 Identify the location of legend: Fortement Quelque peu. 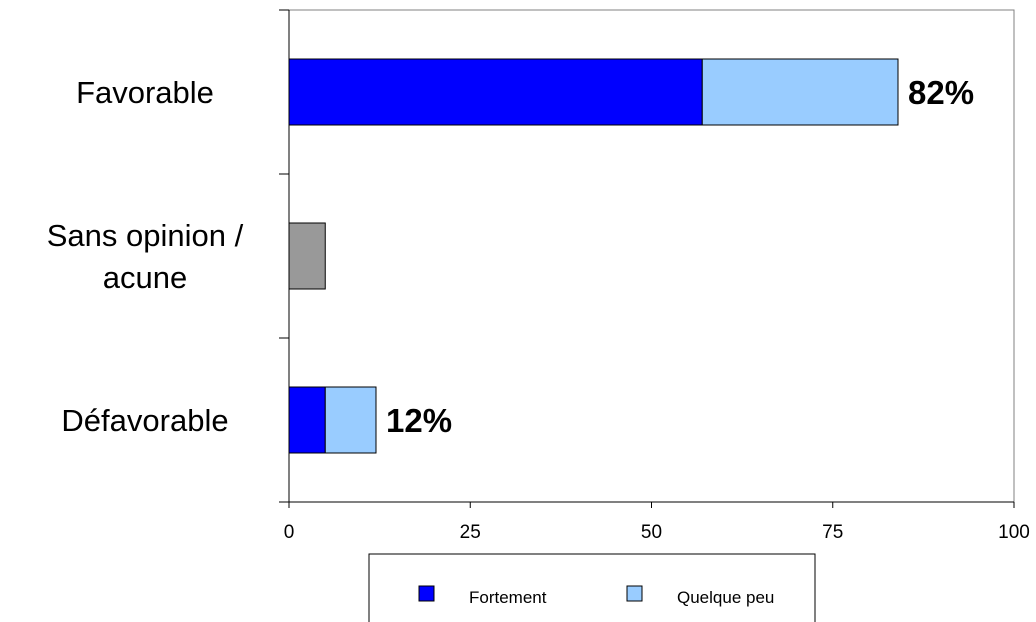
(592, 587).